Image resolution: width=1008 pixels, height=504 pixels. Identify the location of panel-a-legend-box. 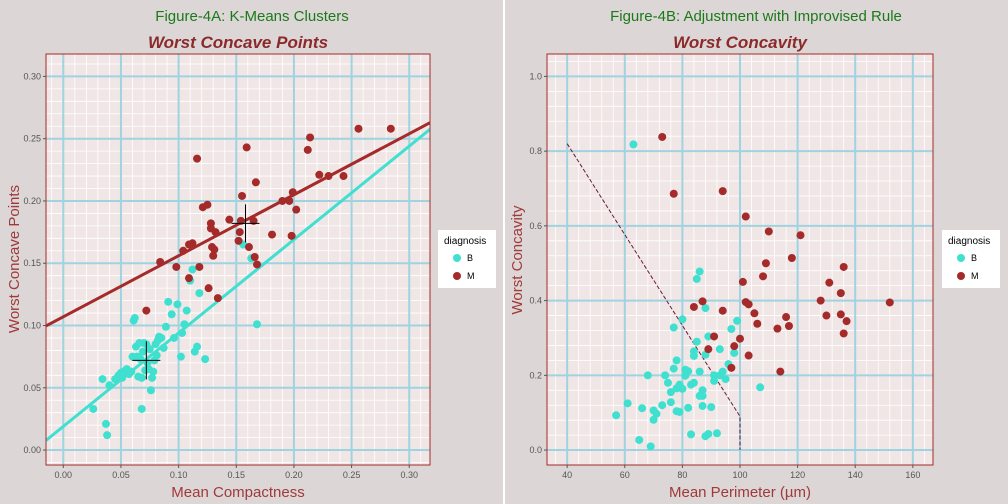
(467, 259).